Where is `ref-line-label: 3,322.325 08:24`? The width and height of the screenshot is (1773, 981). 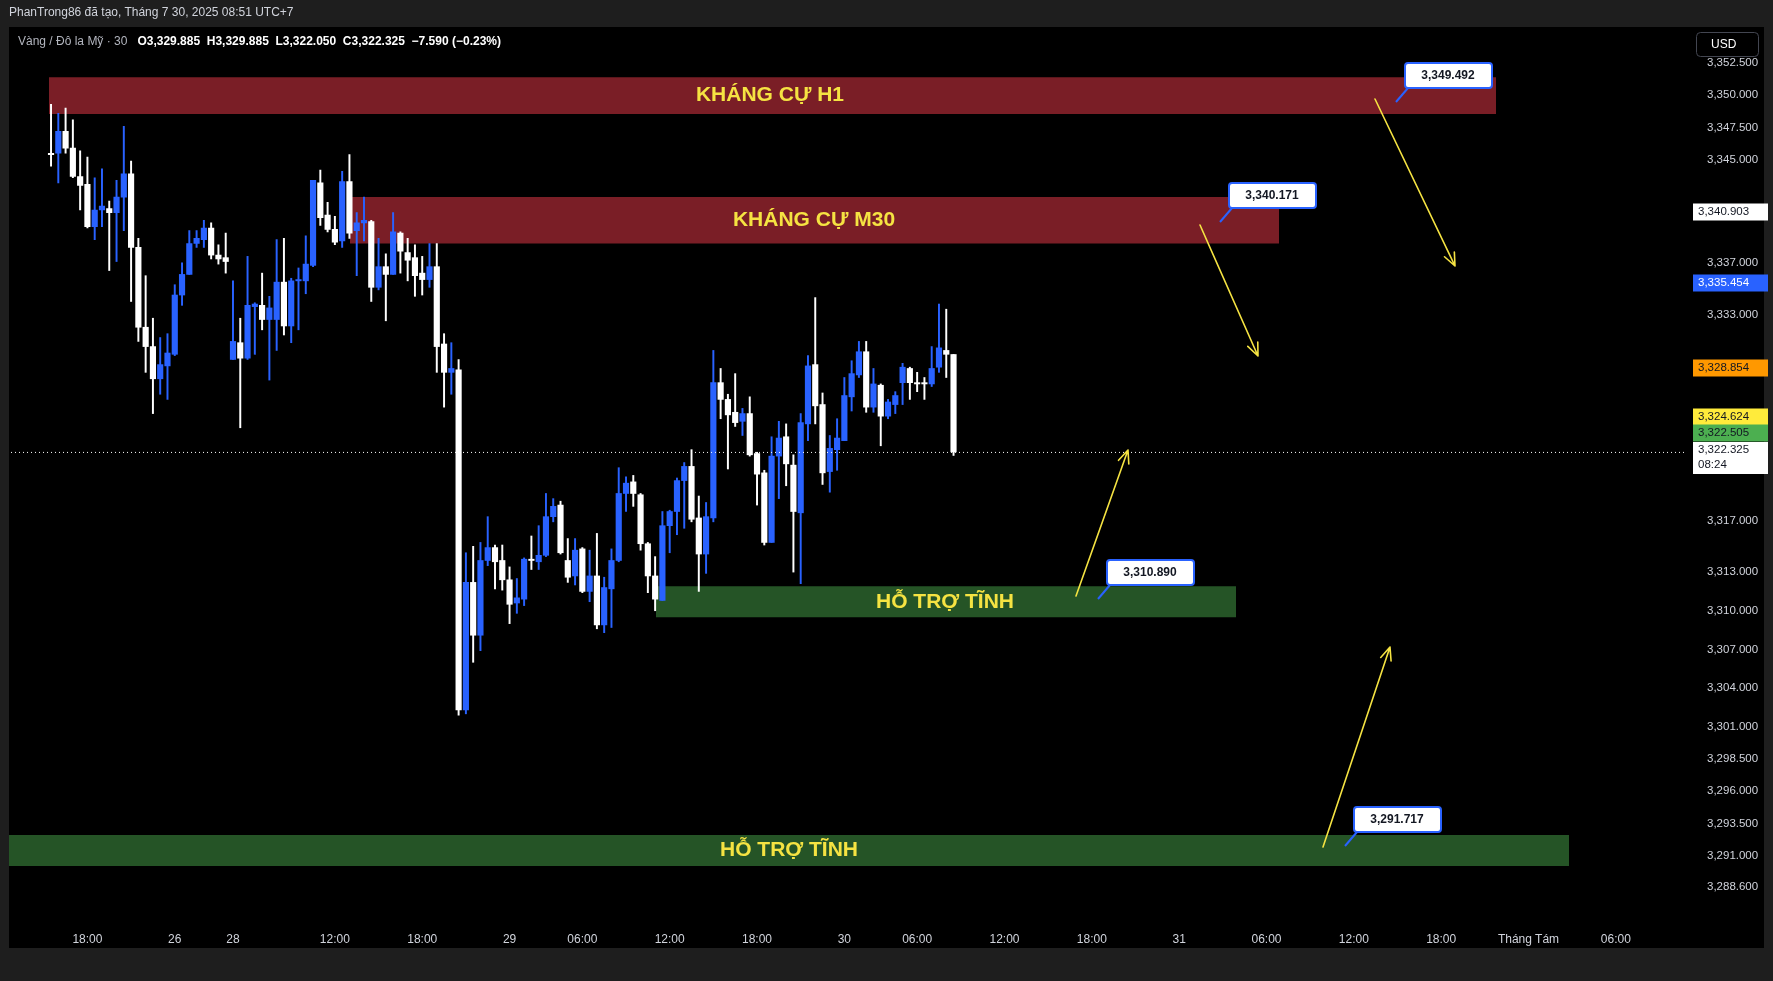 ref-line-label: 3,322.325 08:24 is located at coordinates (1724, 457).